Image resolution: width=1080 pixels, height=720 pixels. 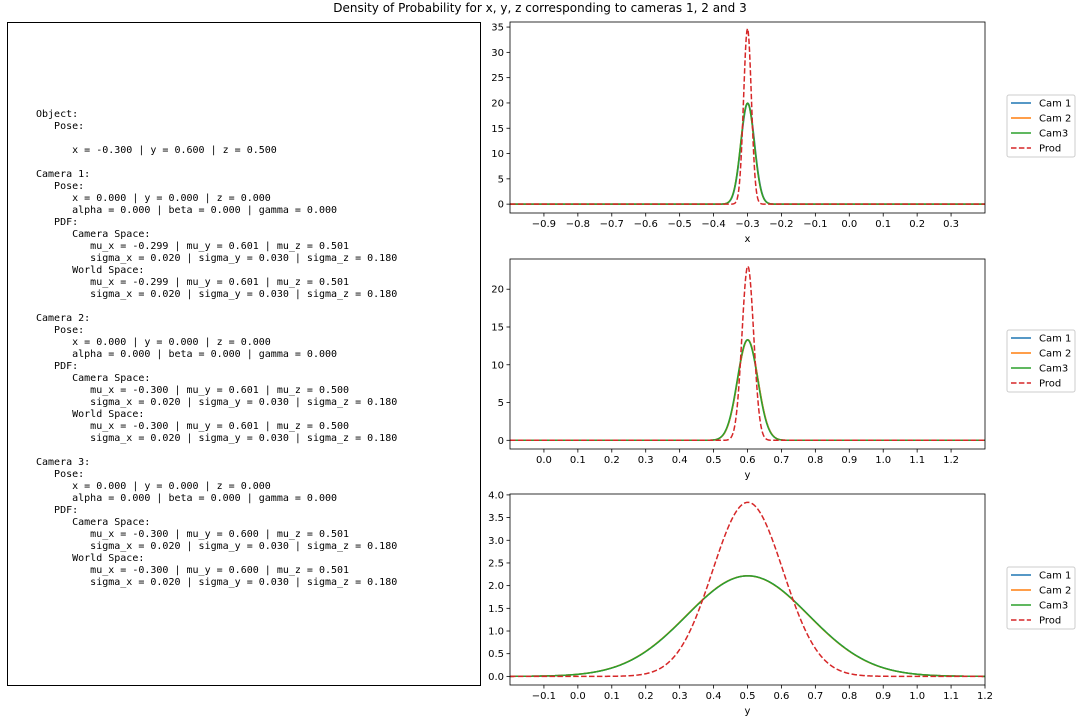 I want to click on y-tick-label: 15, so click(x=497, y=327).